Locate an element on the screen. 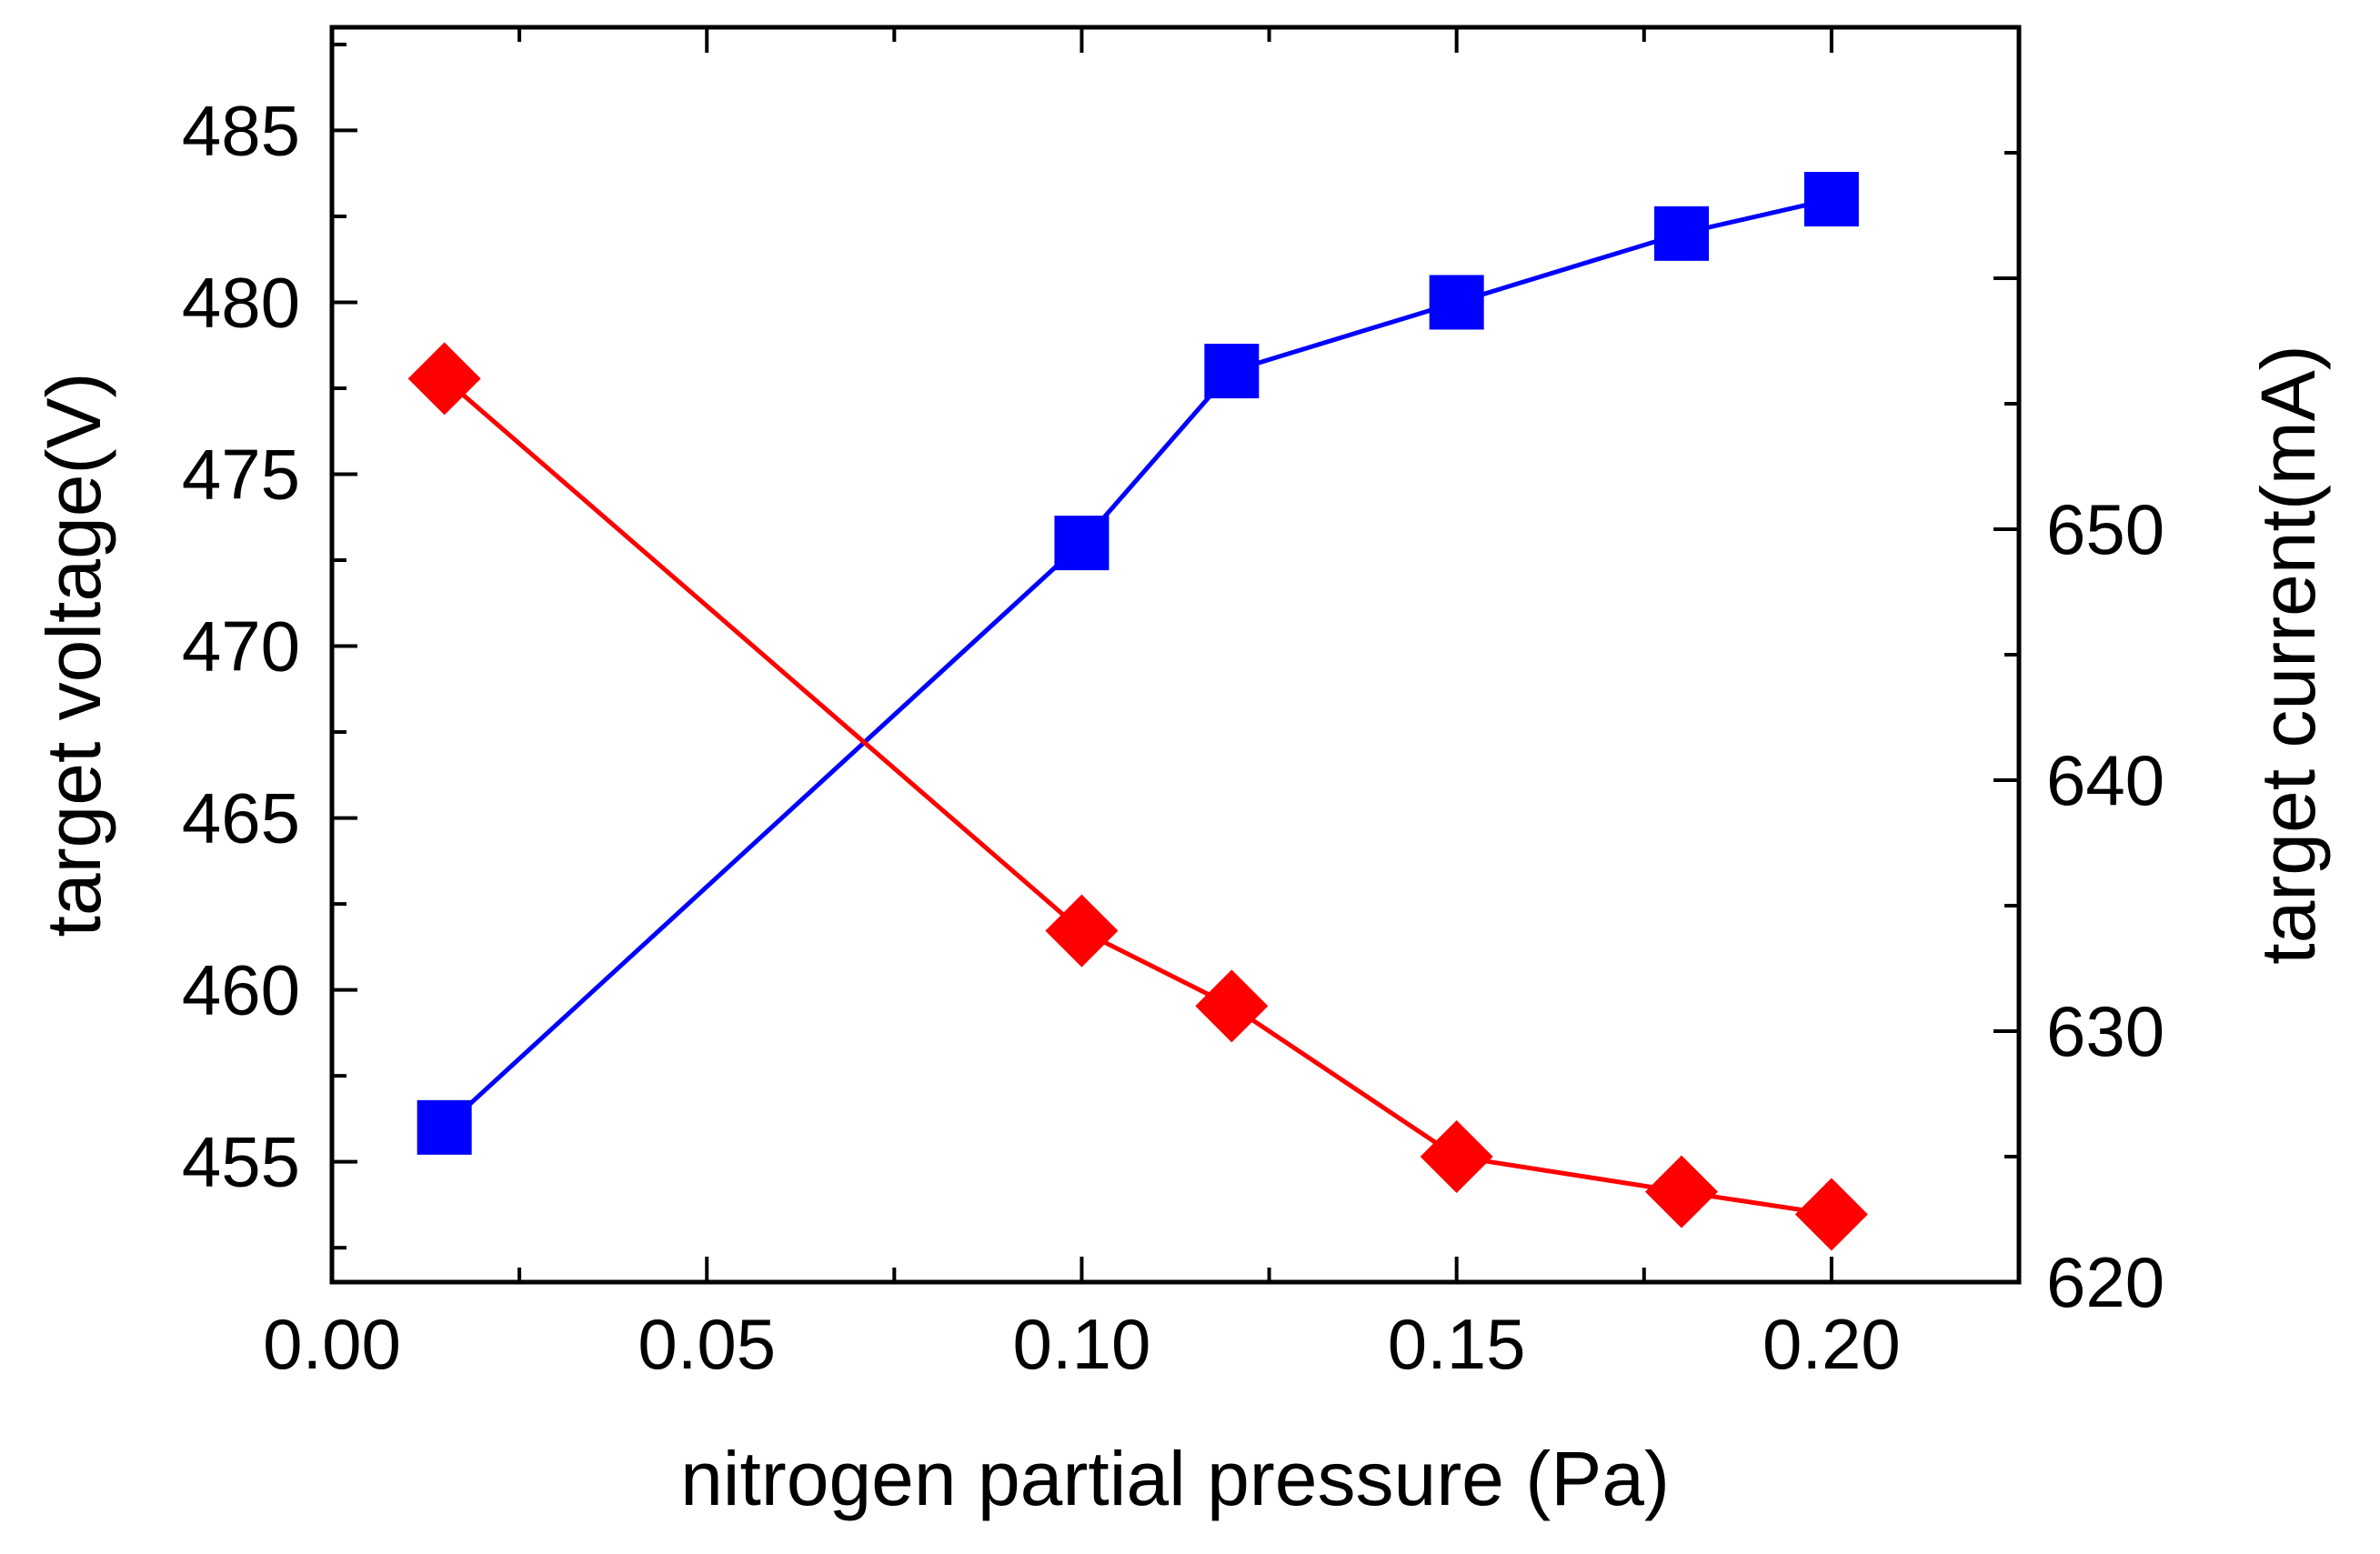 The height and width of the screenshot is (1554, 2380). left-y-axis-title: target voltage(V) is located at coordinates (74, 655).